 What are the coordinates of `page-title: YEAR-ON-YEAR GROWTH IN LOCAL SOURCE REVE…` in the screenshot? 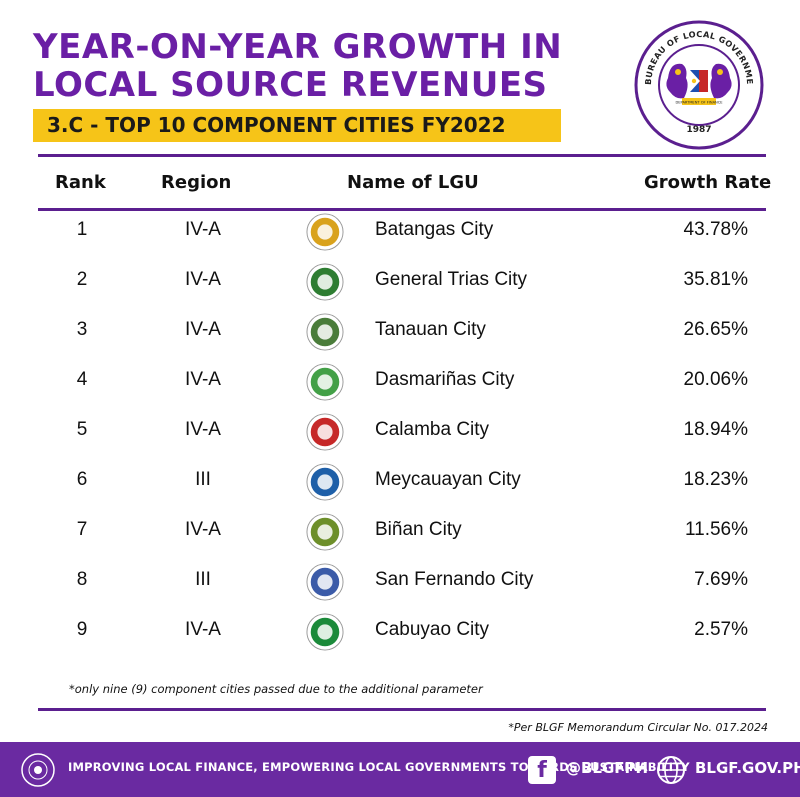 It's located at (313, 66).